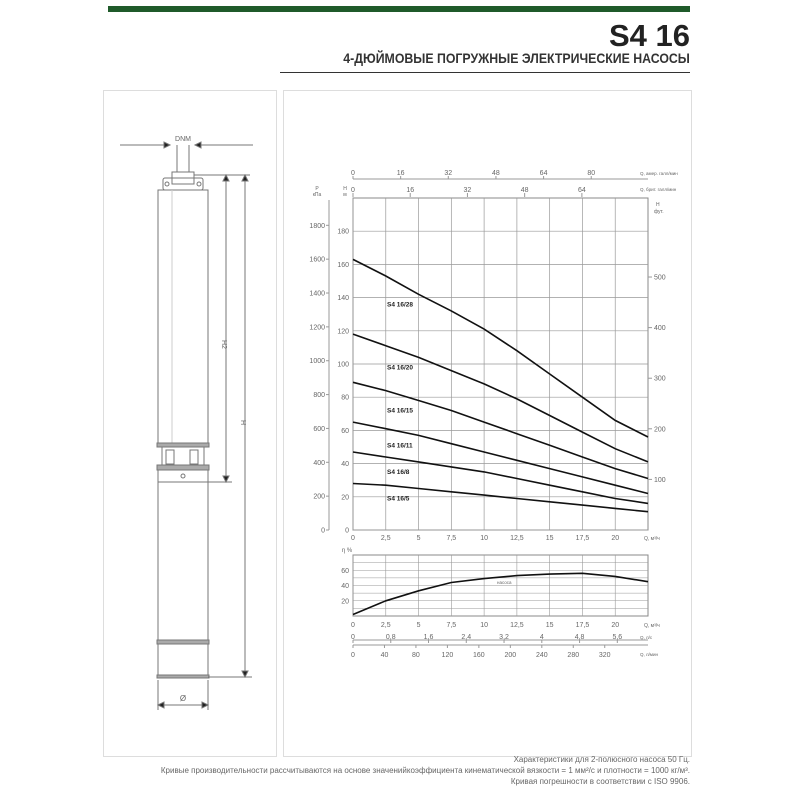 The image size is (800, 800). What do you see at coordinates (466, 637) in the screenshot?
I see `ls-tick-label: 2,4` at bounding box center [466, 637].